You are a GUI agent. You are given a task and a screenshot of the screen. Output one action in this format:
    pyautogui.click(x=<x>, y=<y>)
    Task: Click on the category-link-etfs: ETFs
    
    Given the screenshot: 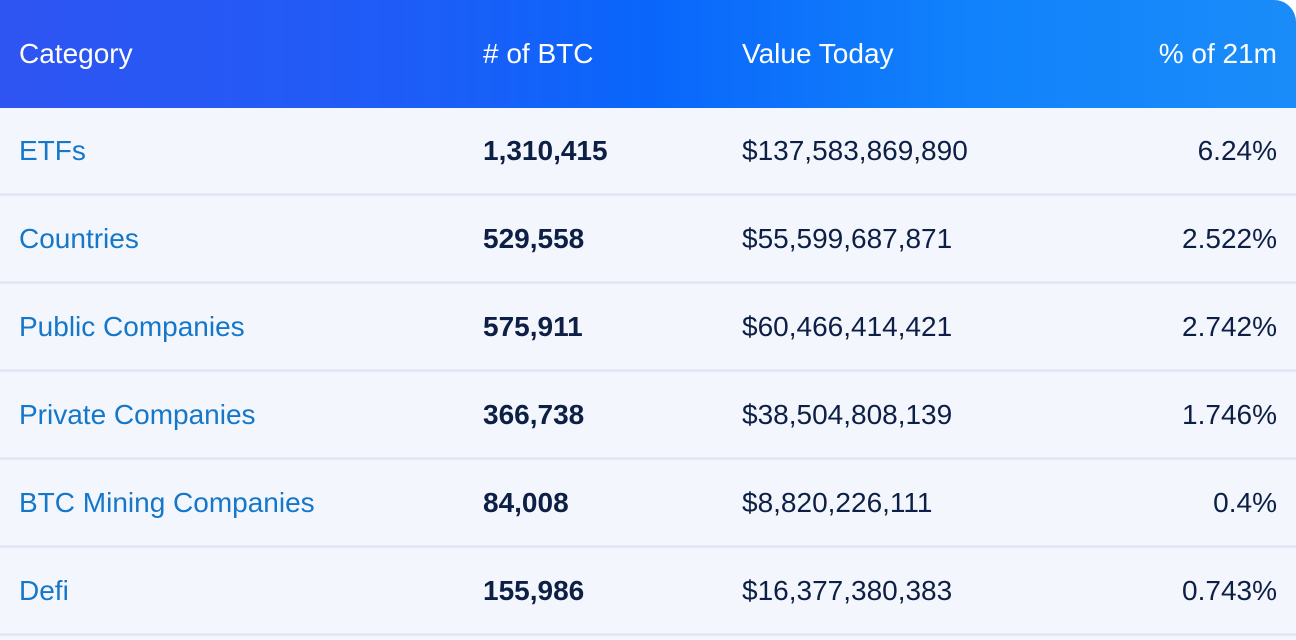 What is the action you would take?
    pyautogui.click(x=52, y=150)
    